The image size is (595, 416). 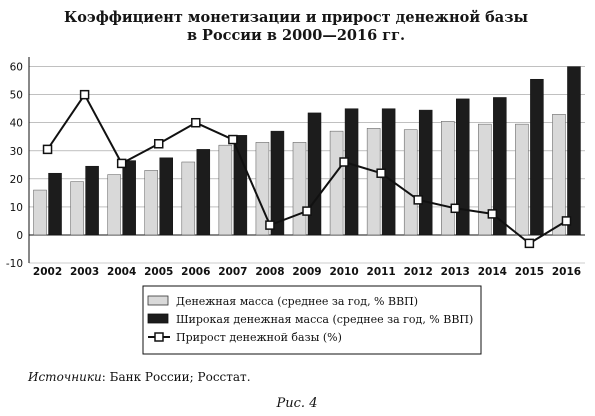 What do you see at coordinates (232, 272) in the screenshot?
I see `x-tick-label: 2007` at bounding box center [232, 272].